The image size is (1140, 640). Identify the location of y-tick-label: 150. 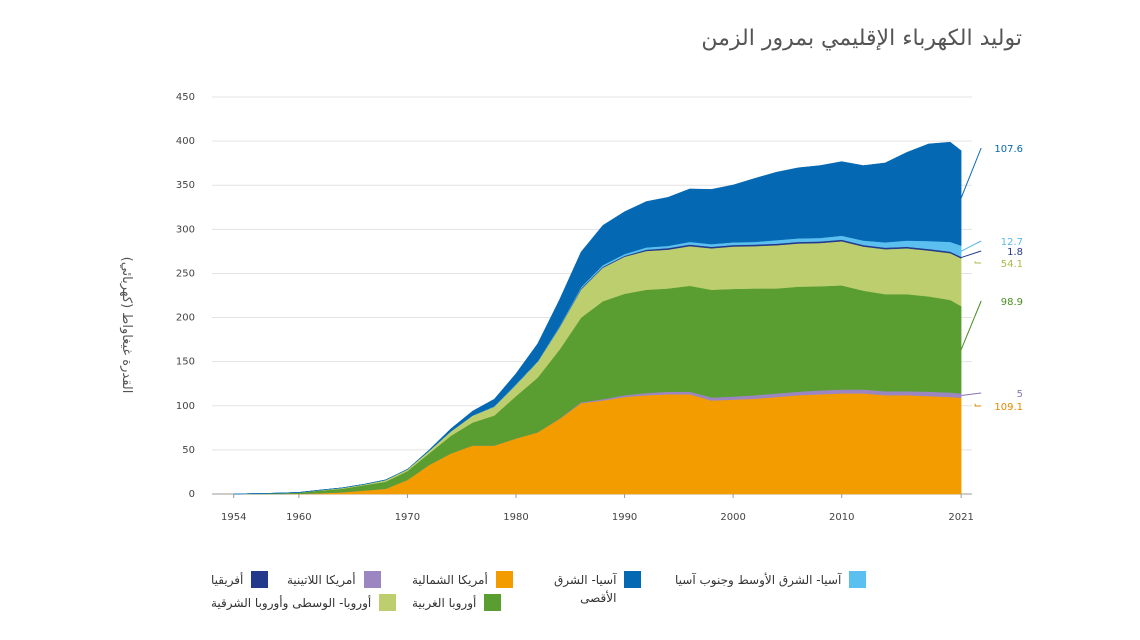
(185, 362).